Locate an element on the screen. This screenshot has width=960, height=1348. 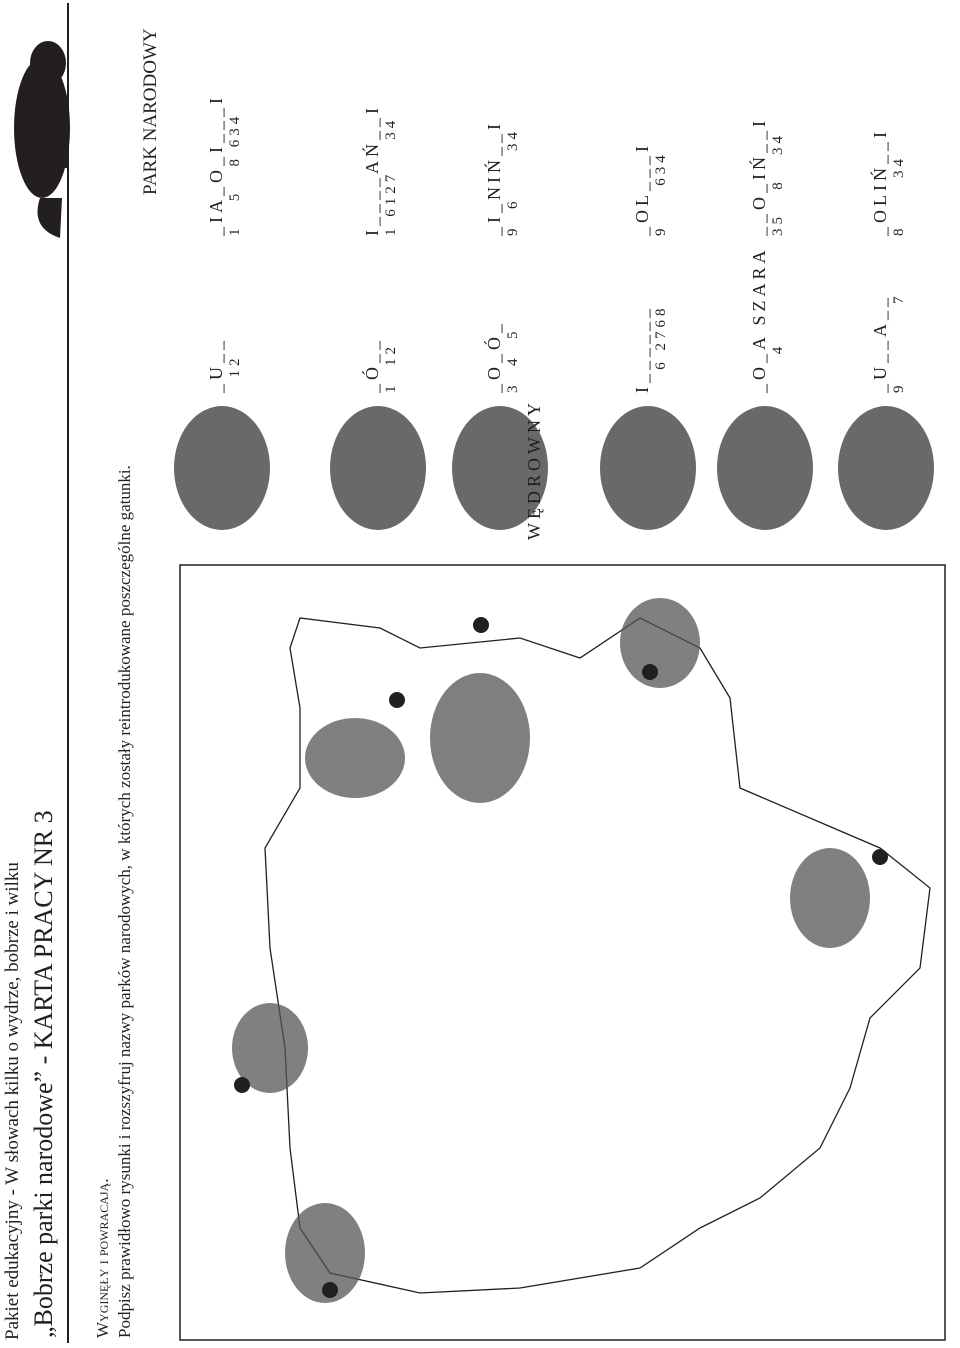
species-numbers: 1 12 is located at coordinates (391, 368).